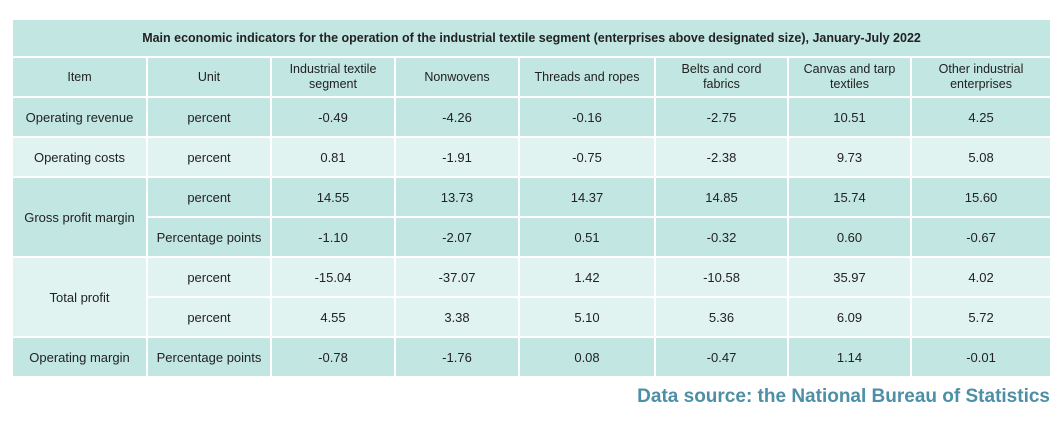 This screenshot has height=426, width=1062. What do you see at coordinates (79, 217) in the screenshot?
I see `row-item-label: Gross profit margin` at bounding box center [79, 217].